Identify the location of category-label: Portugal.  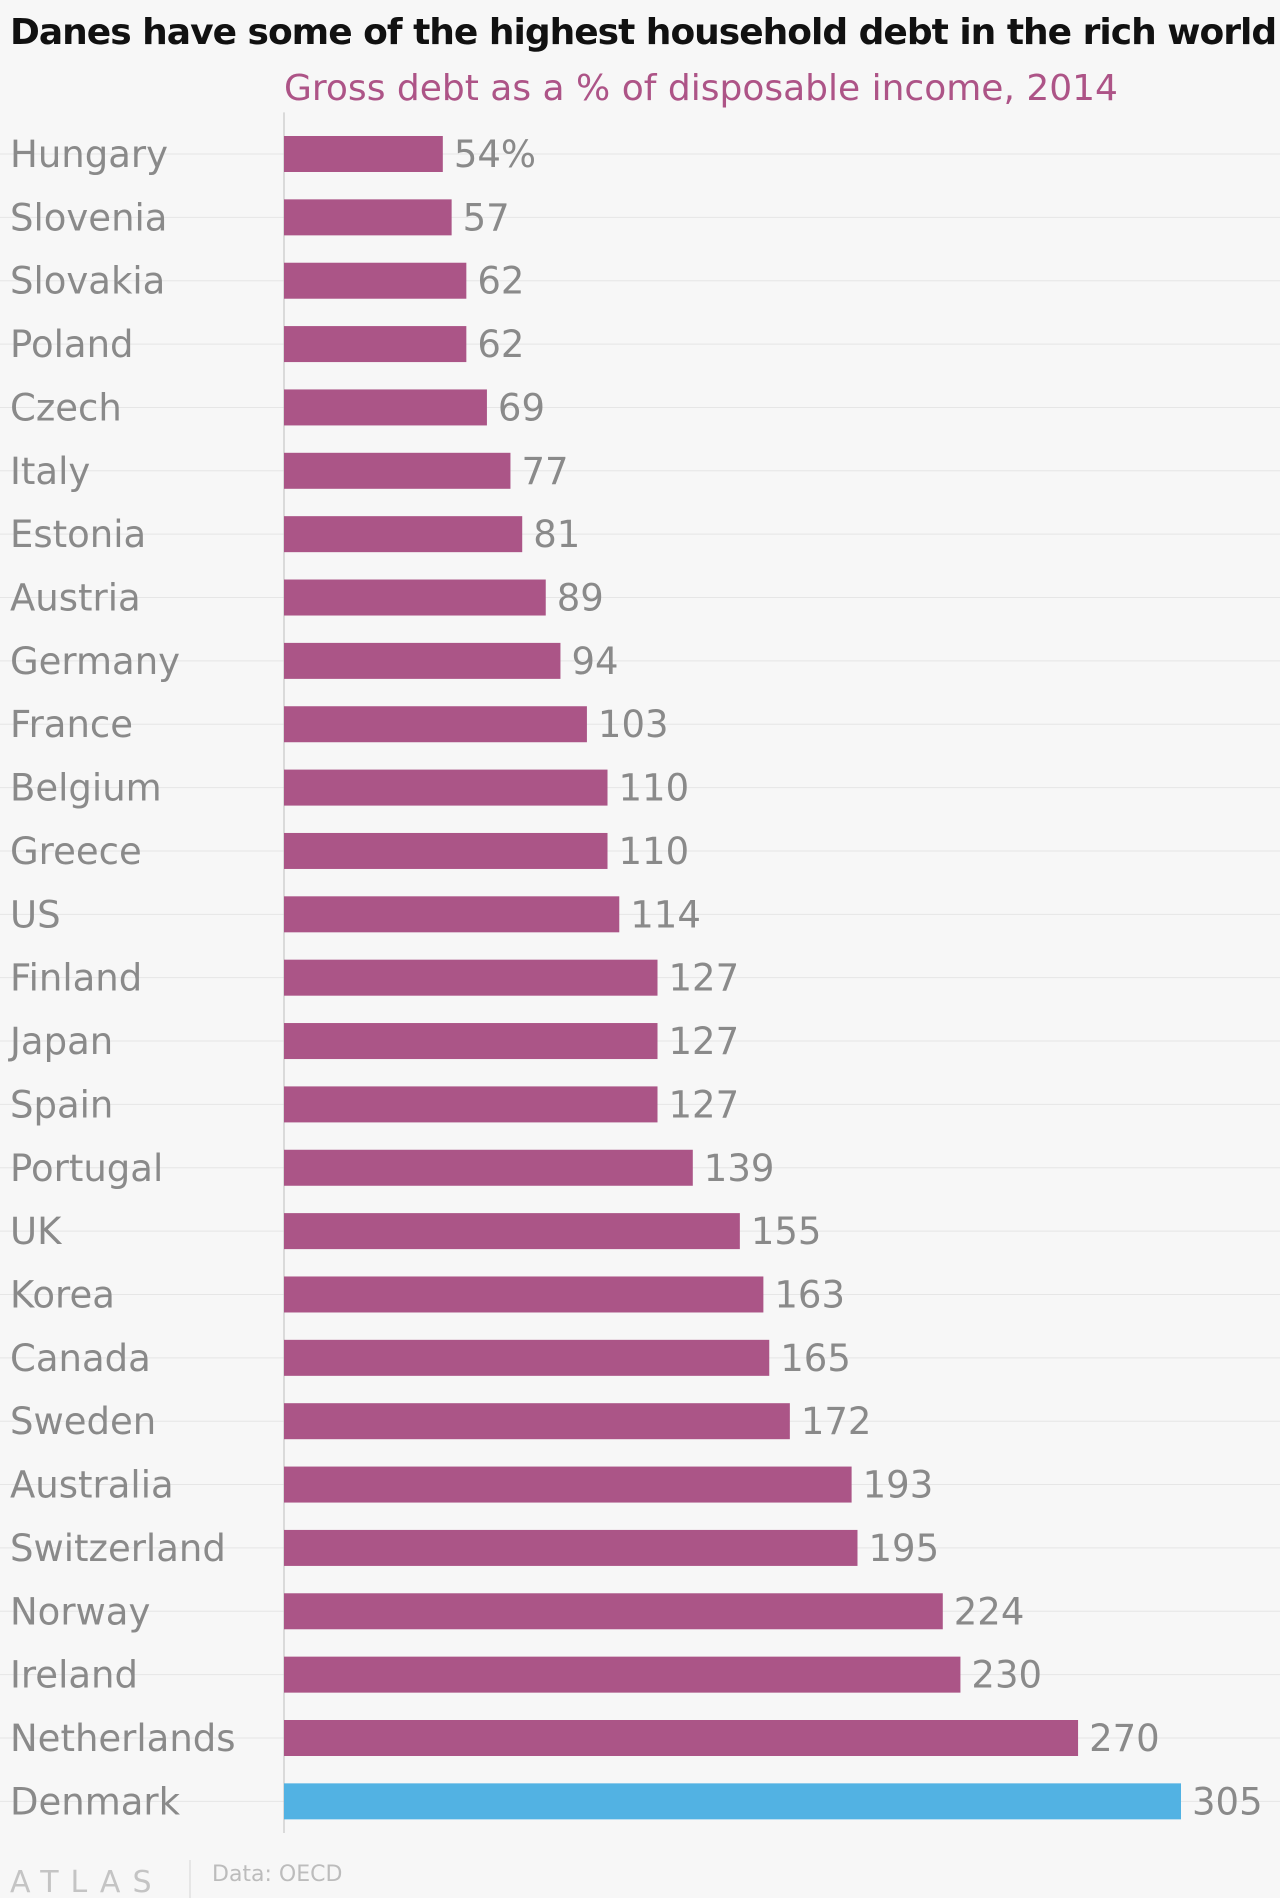
(86, 1168).